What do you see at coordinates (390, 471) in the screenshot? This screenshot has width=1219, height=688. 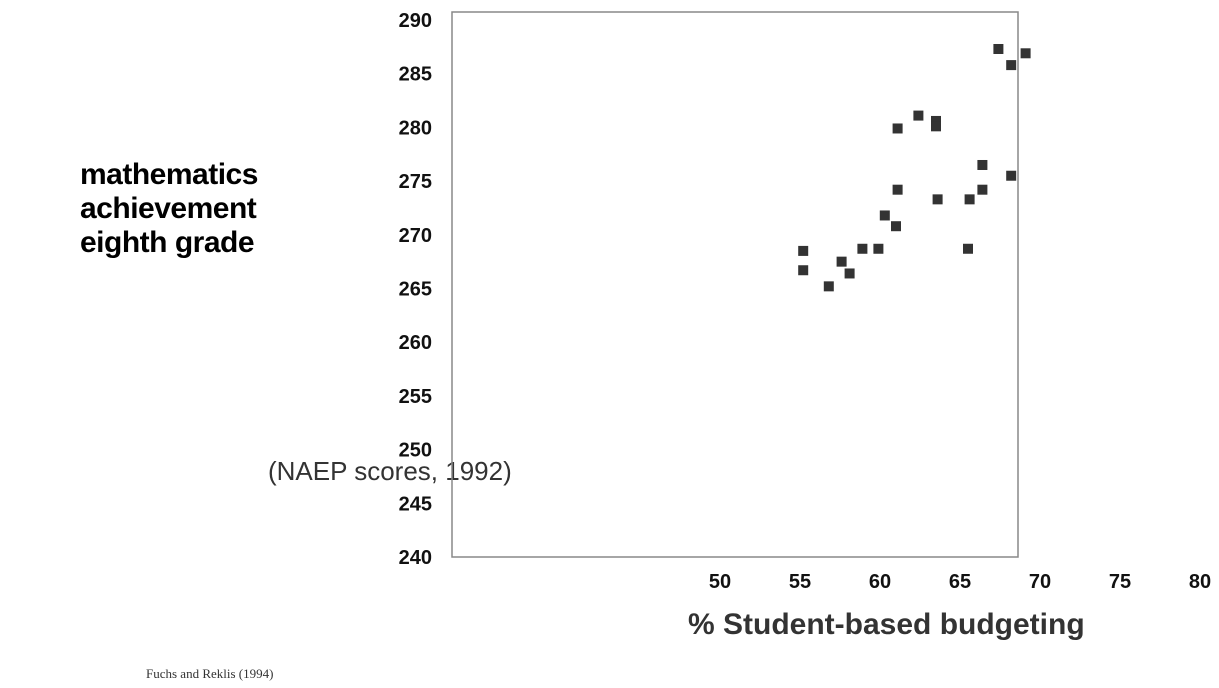 I see `chart-subtitle: (NAEP scores, 1992)` at bounding box center [390, 471].